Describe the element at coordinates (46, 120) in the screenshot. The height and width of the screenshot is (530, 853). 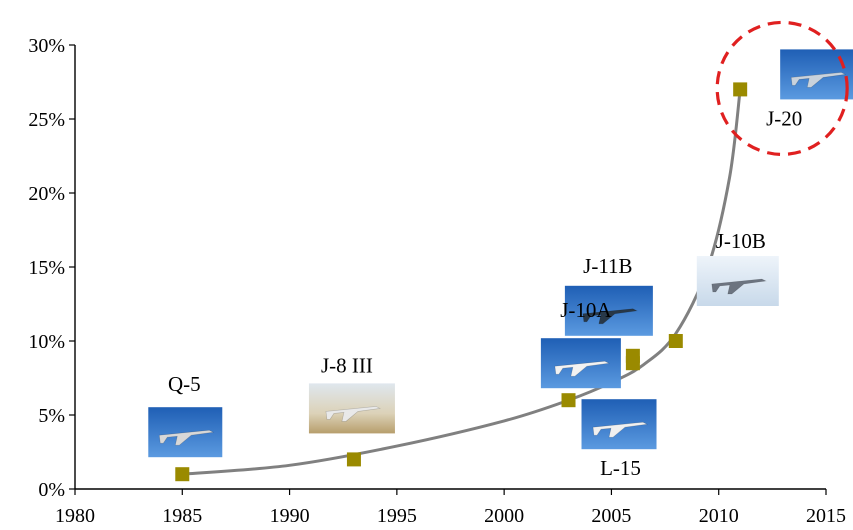
I see `y-tick-label: 25%` at that location.